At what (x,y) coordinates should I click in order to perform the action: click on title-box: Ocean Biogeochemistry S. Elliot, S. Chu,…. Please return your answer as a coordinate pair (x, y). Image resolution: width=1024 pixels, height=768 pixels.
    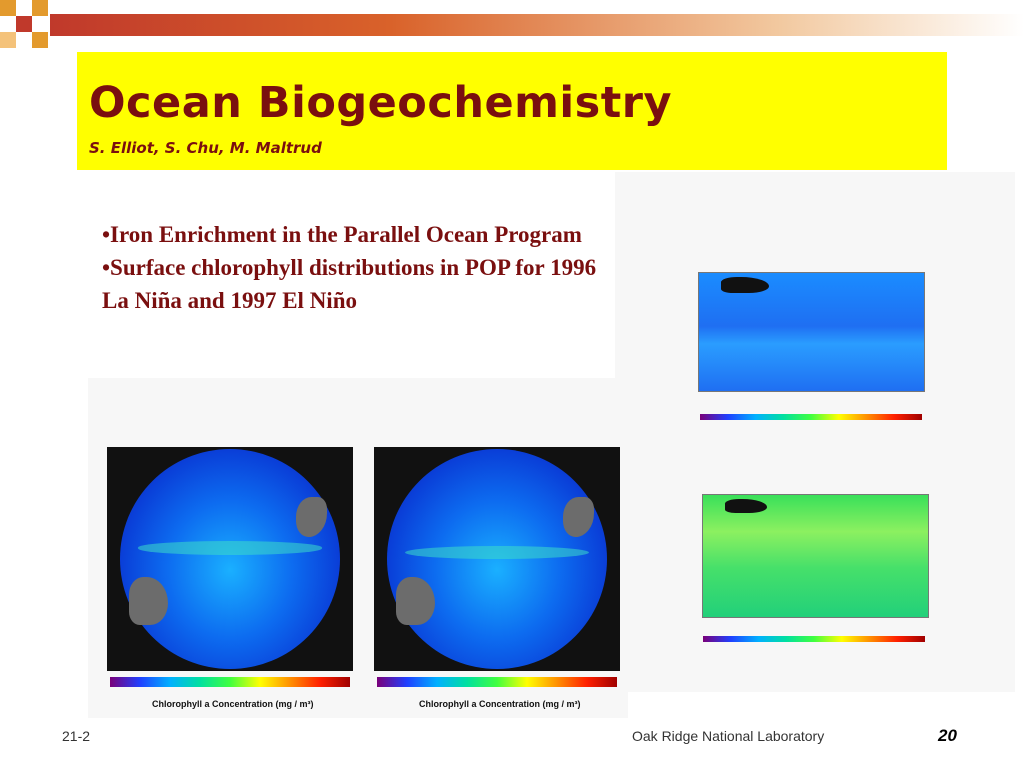
    Looking at the image, I should click on (512, 111).